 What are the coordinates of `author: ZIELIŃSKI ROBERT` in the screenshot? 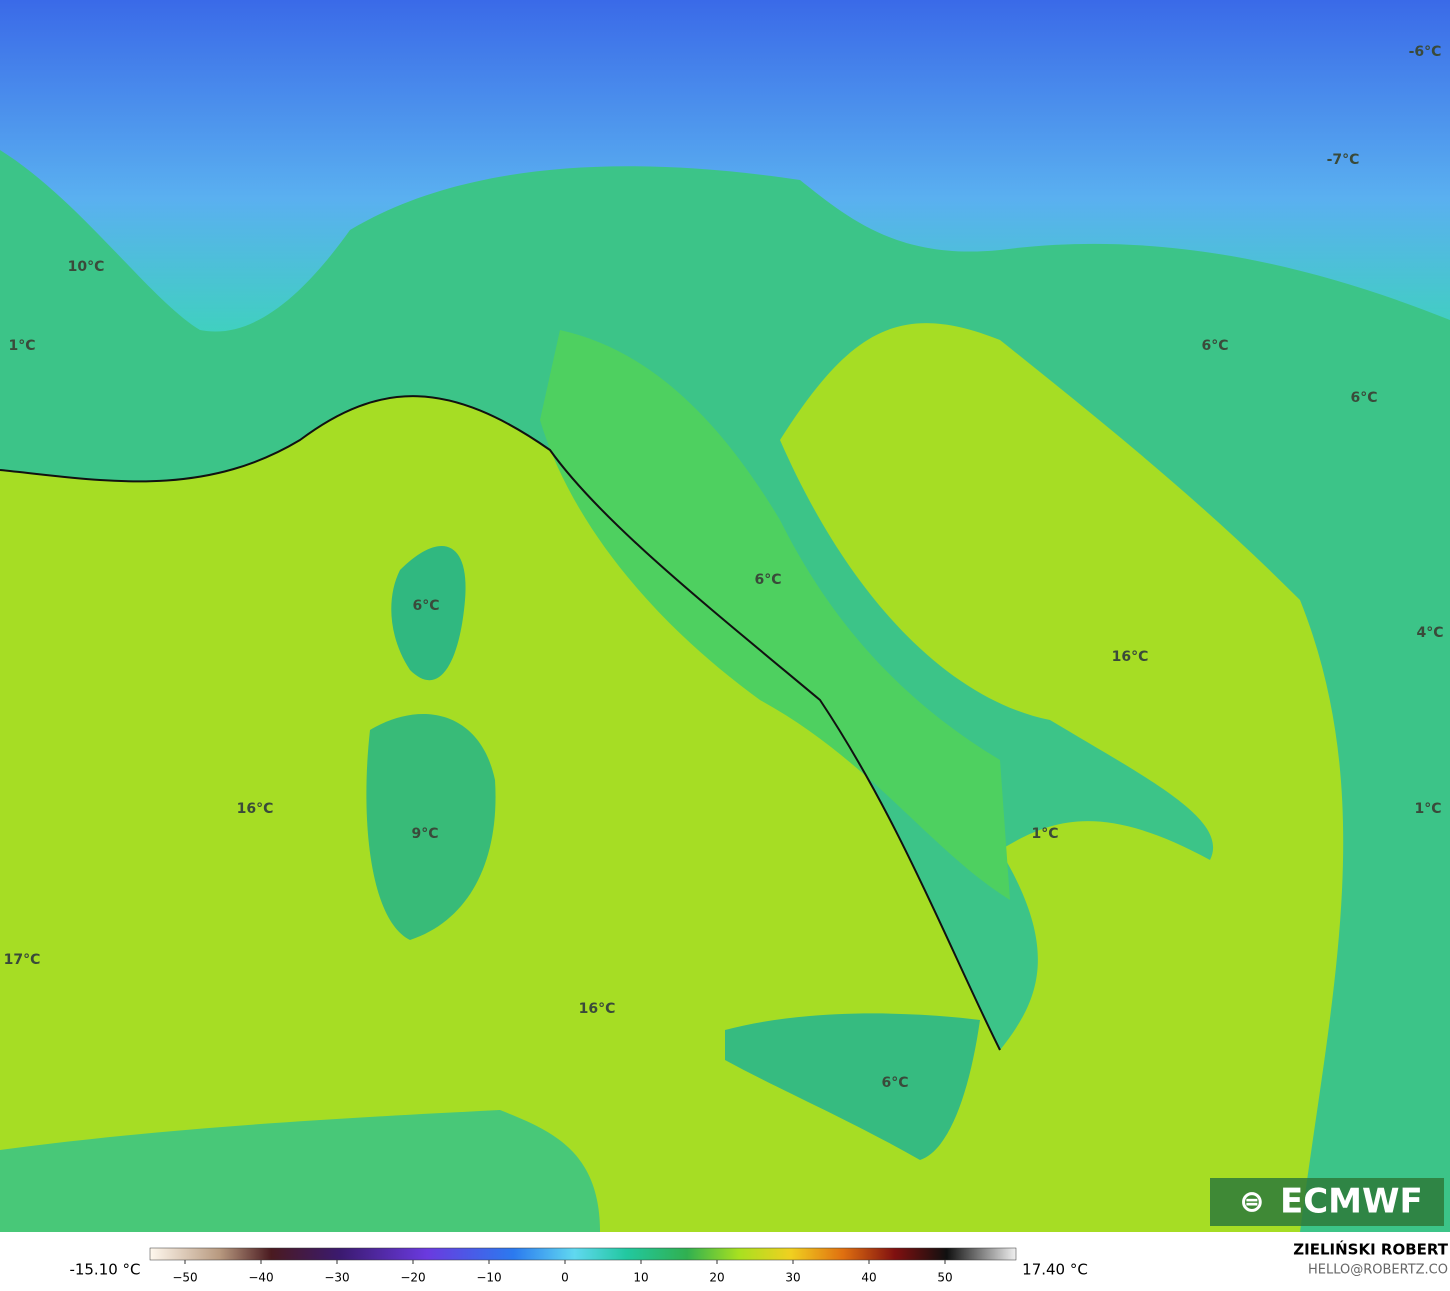 It's located at (1370, 1249).